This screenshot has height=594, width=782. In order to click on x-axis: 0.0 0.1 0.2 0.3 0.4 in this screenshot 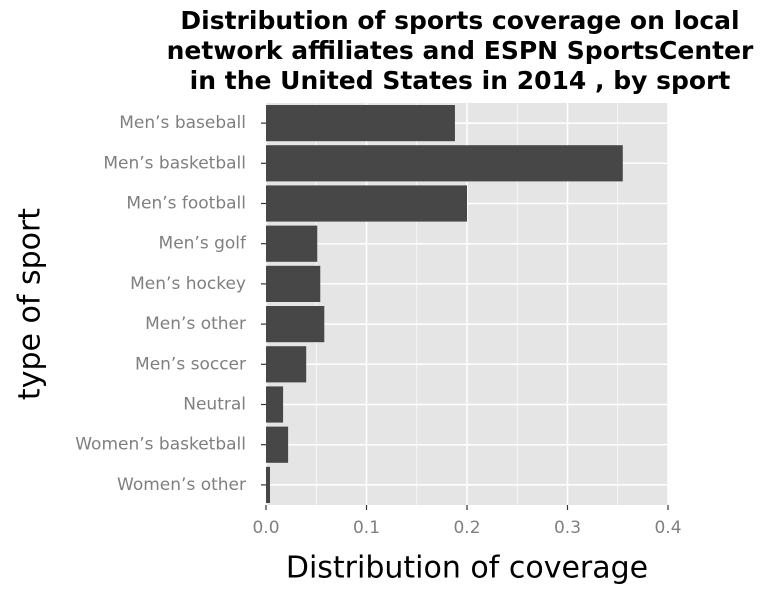, I will do `click(467, 521)`.